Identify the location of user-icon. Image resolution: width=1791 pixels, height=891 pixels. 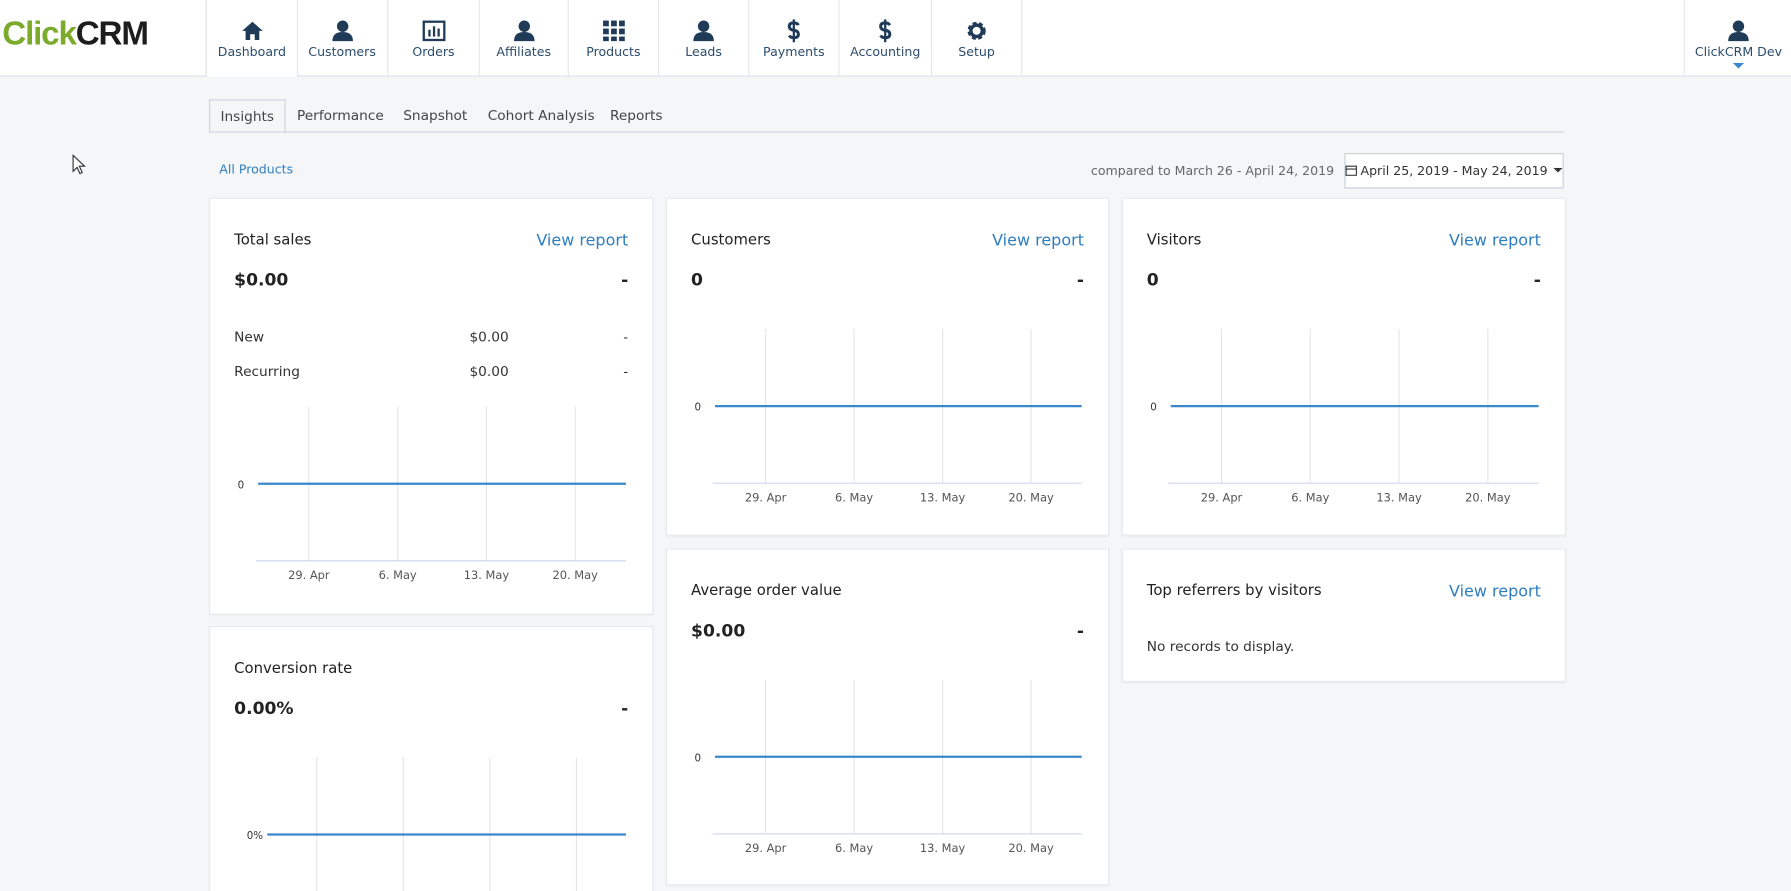
(1738, 31).